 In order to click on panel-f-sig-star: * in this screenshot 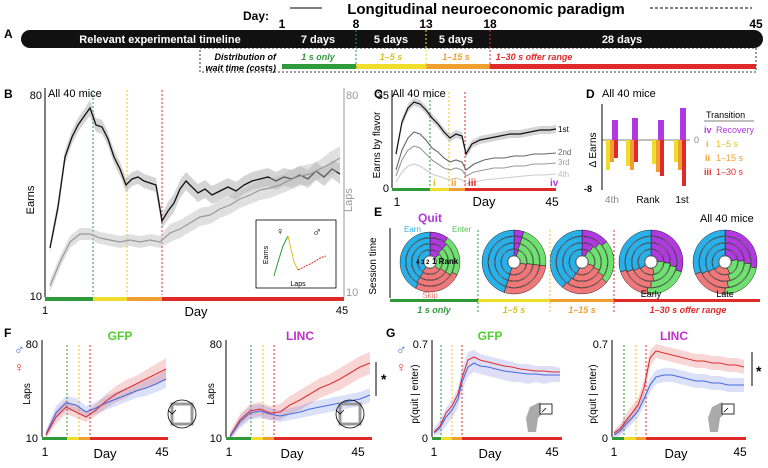, I will do `click(384, 379)`.